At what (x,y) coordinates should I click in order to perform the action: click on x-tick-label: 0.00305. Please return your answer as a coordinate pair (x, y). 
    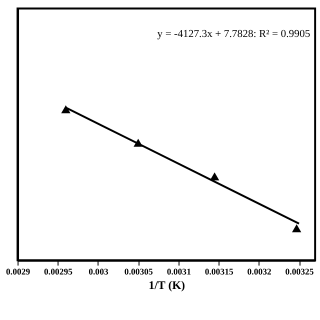
    Looking at the image, I should click on (139, 271).